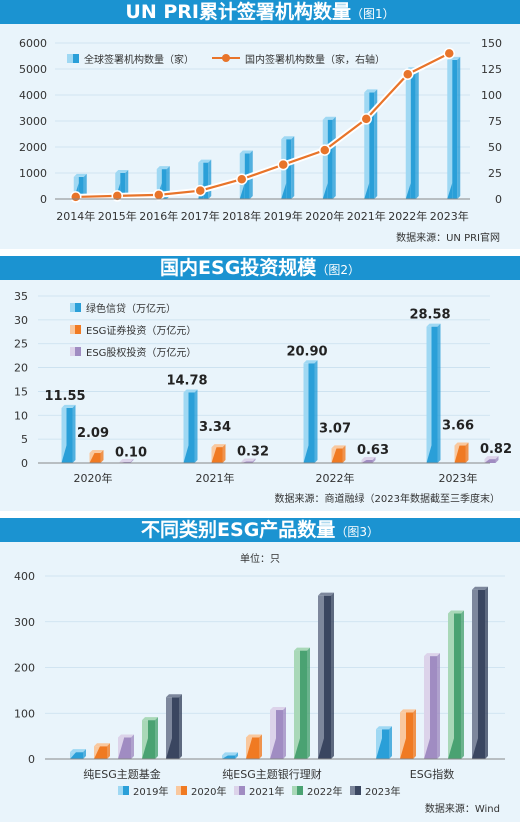 The width and height of the screenshot is (520, 826). Describe the element at coordinates (24, 622) in the screenshot. I see `y-tick-label: 300` at that location.